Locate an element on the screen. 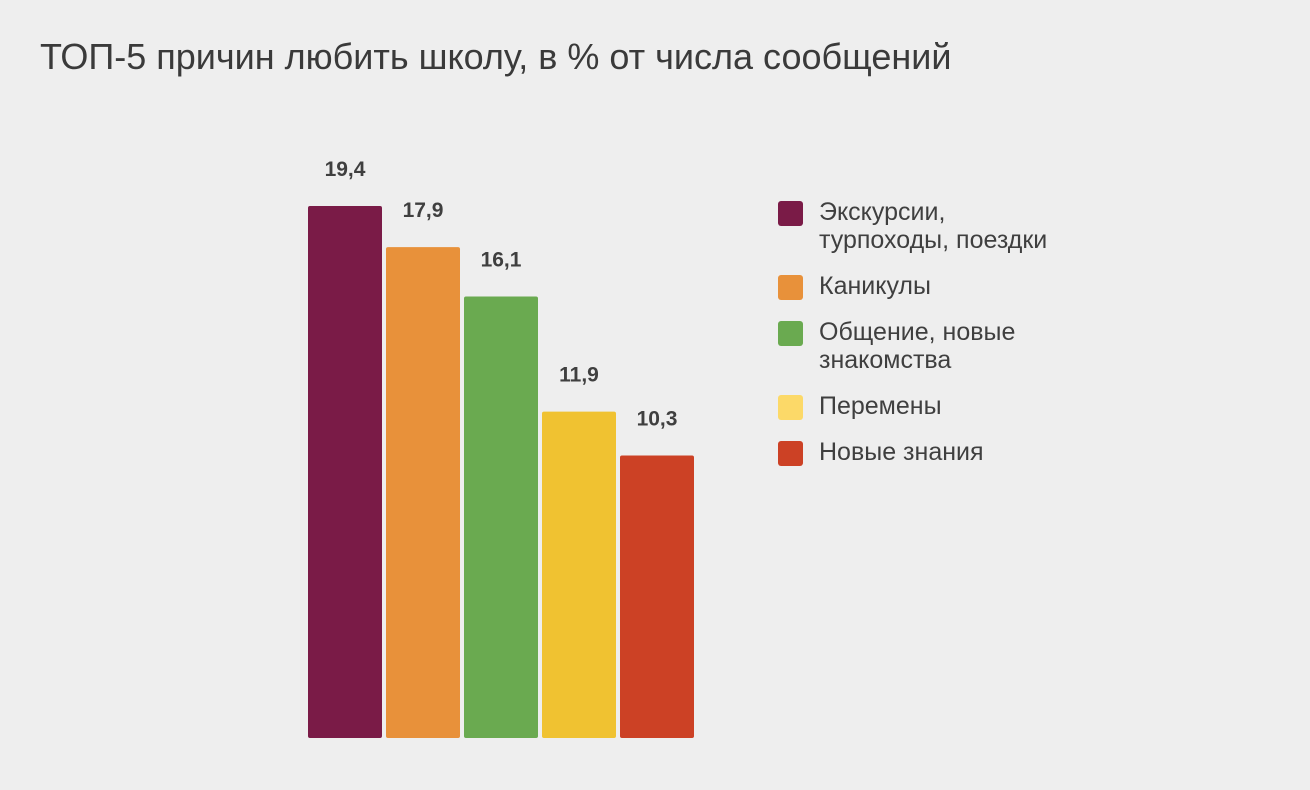  bar-value-label: 19,4 is located at coordinates (345, 169).